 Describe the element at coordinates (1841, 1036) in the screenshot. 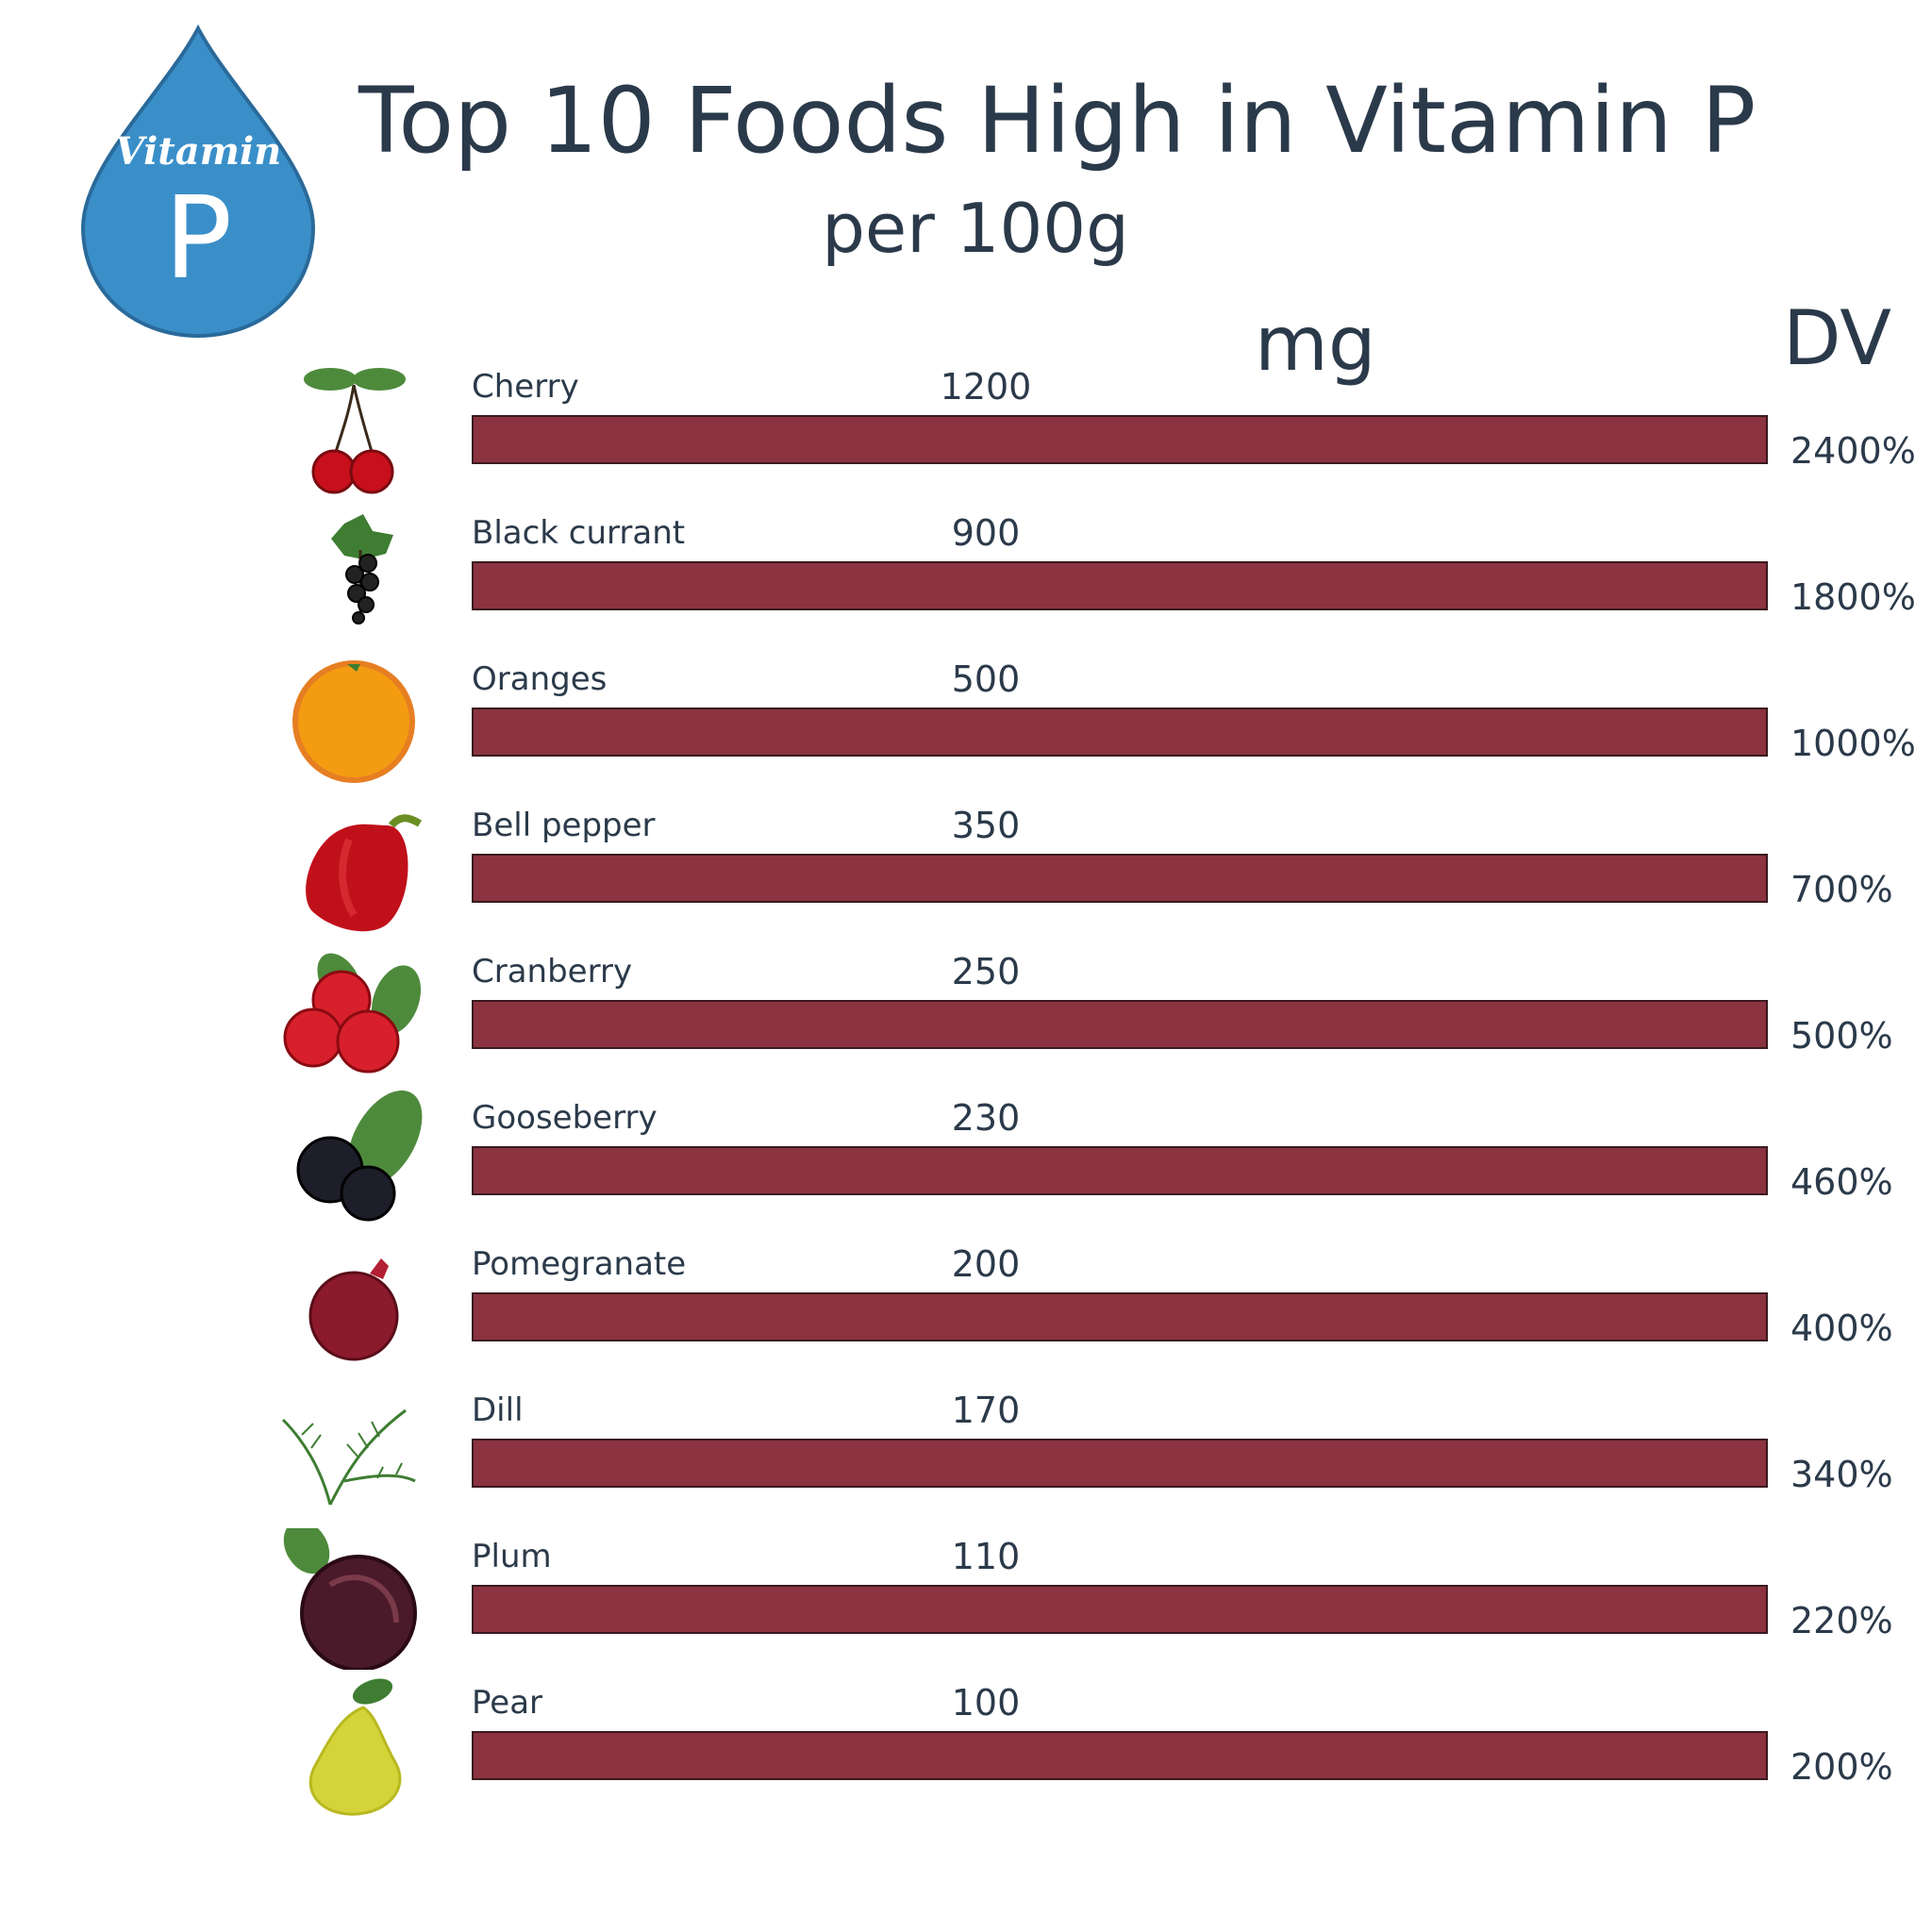

I see `dv-label: 500%` at that location.